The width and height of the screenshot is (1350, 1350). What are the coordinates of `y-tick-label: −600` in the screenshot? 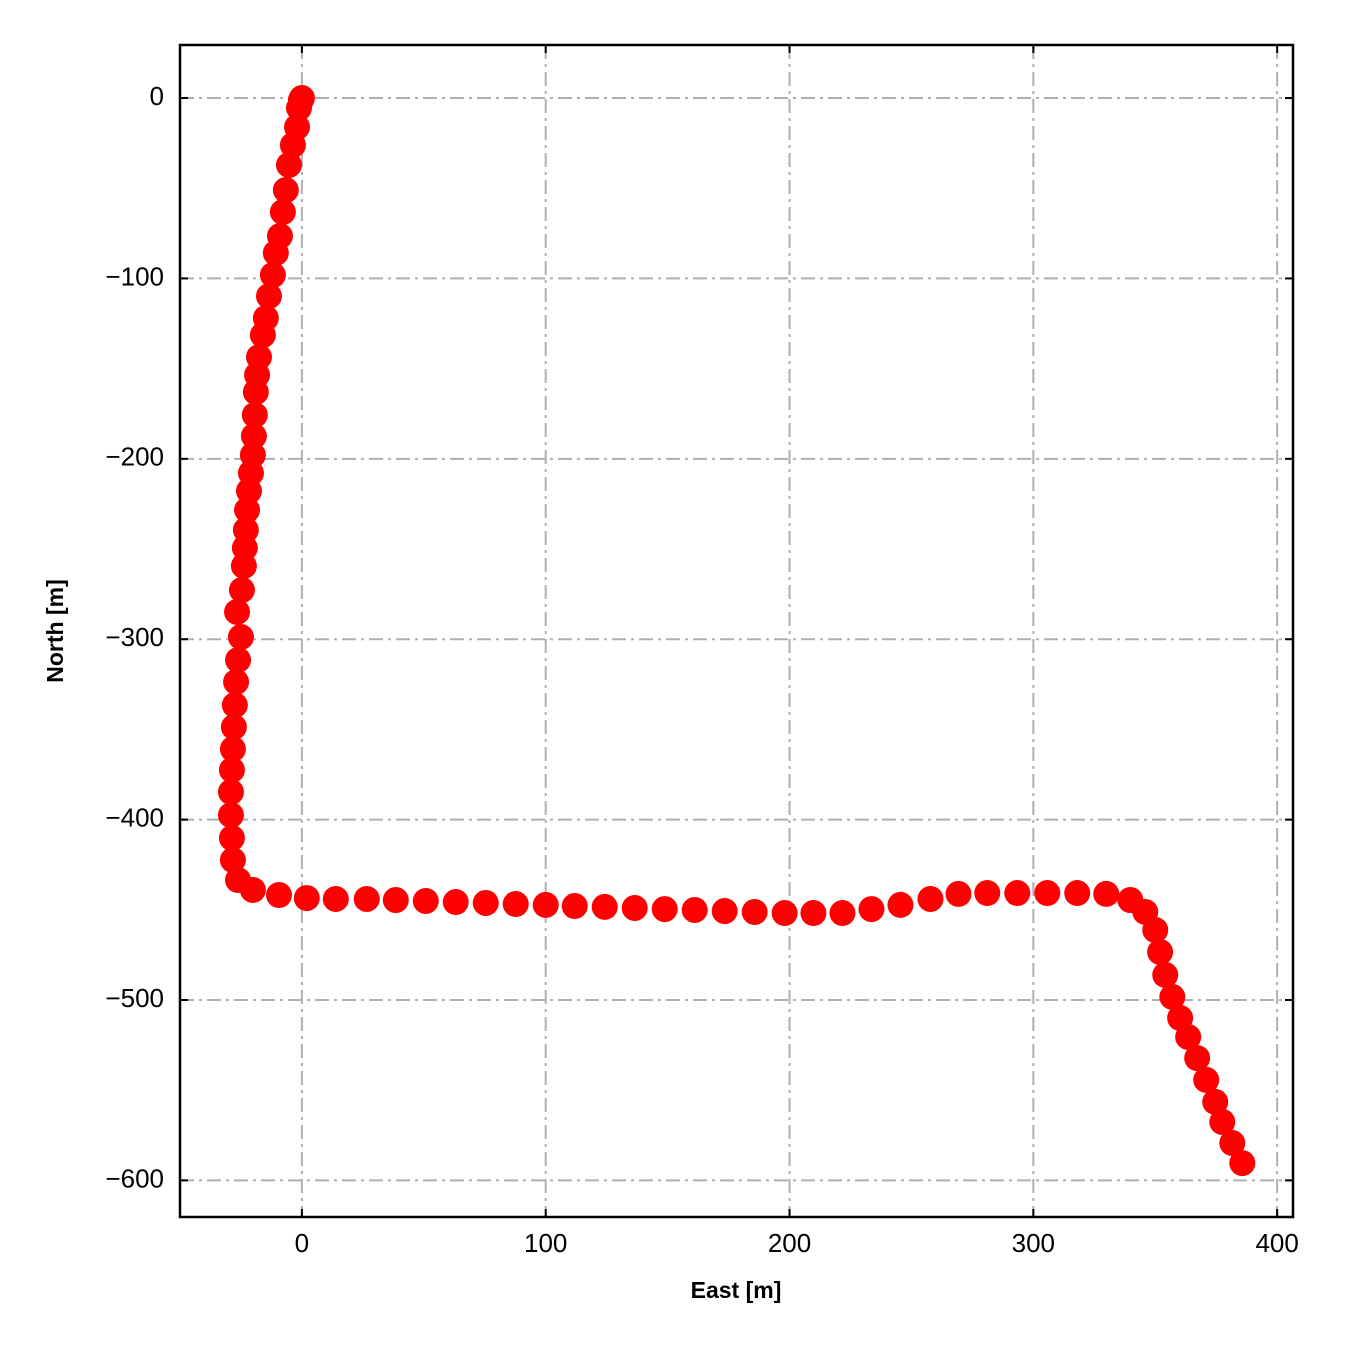 It's located at (134, 1178).